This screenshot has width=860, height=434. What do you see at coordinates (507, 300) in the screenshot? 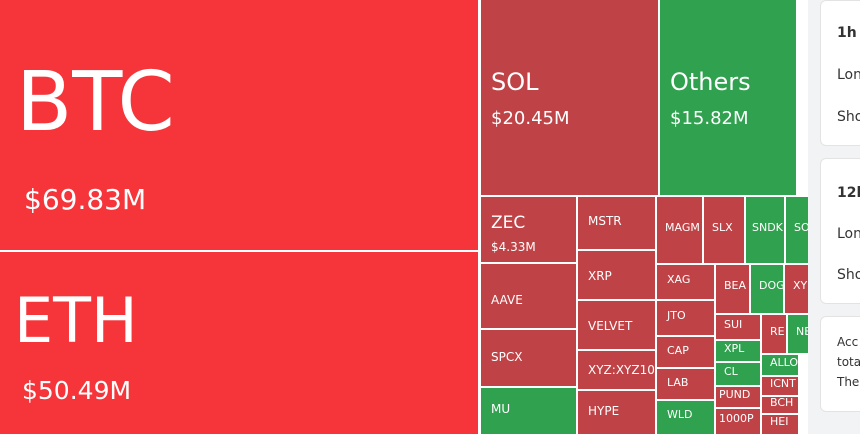
I see `tile-label: AAVE` at bounding box center [507, 300].